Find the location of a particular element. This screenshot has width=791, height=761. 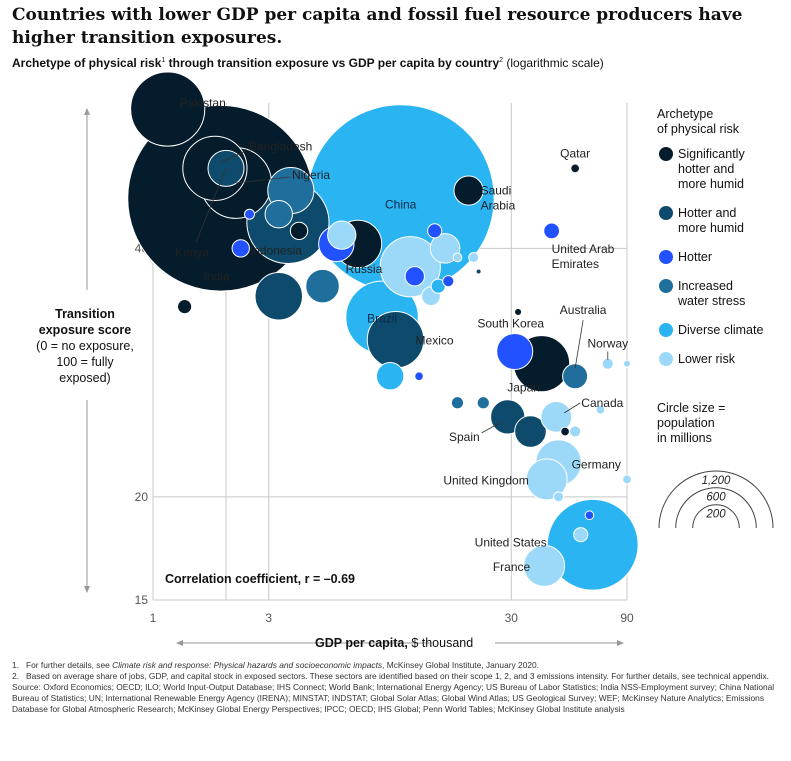

label-brazil: Brazil is located at coordinates (382, 318).